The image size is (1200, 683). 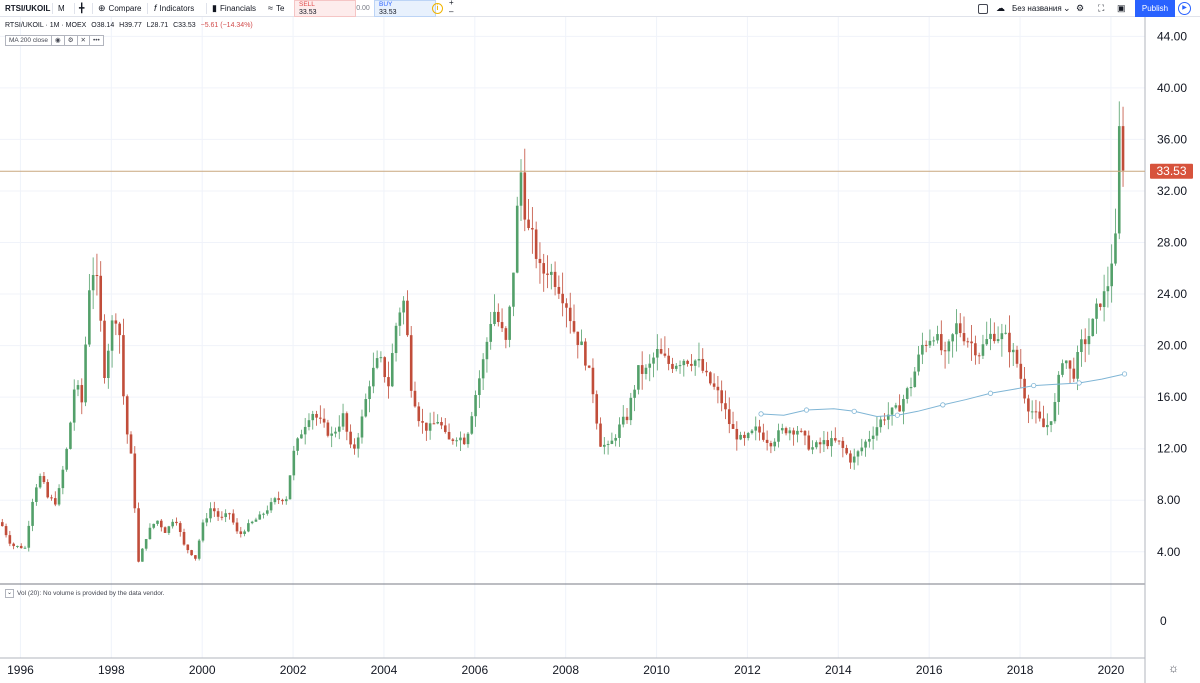 What do you see at coordinates (437, 8) in the screenshot?
I see `info-icon: i` at bounding box center [437, 8].